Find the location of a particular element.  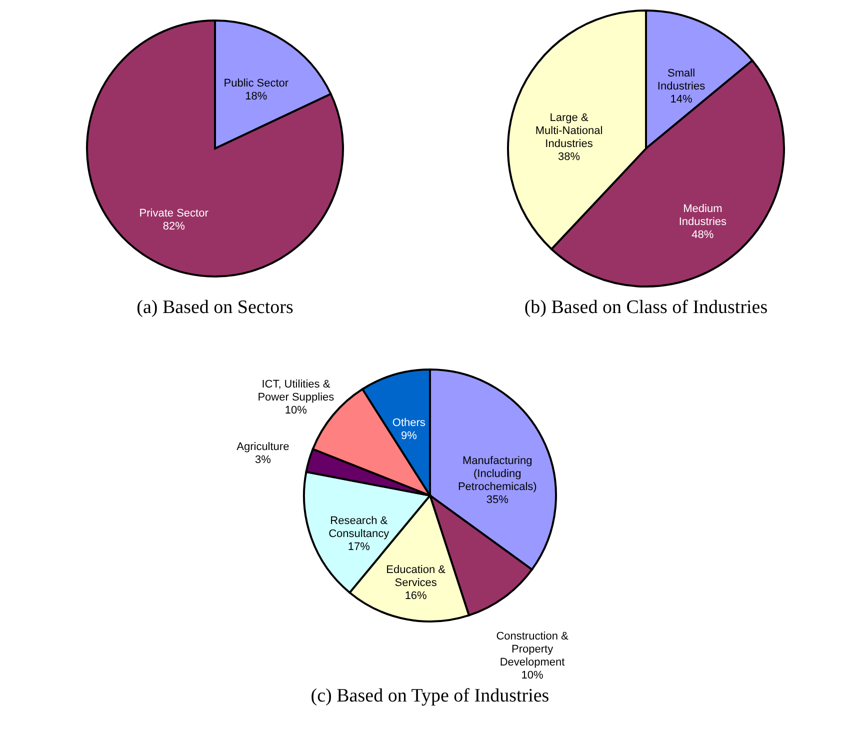

data-label: 82% is located at coordinates (174, 226).